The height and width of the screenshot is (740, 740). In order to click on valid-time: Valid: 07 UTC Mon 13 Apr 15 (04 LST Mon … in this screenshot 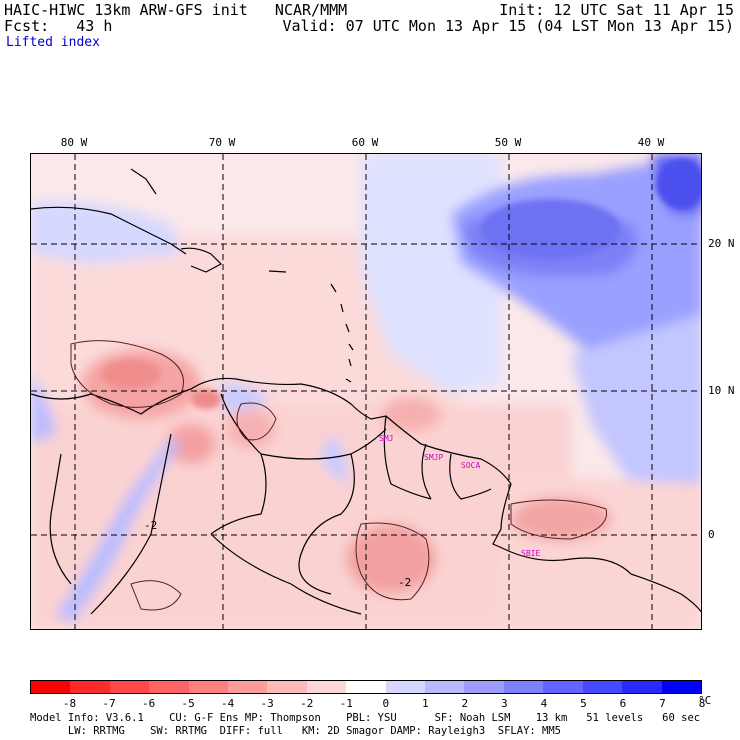, I will do `click(508, 26)`.